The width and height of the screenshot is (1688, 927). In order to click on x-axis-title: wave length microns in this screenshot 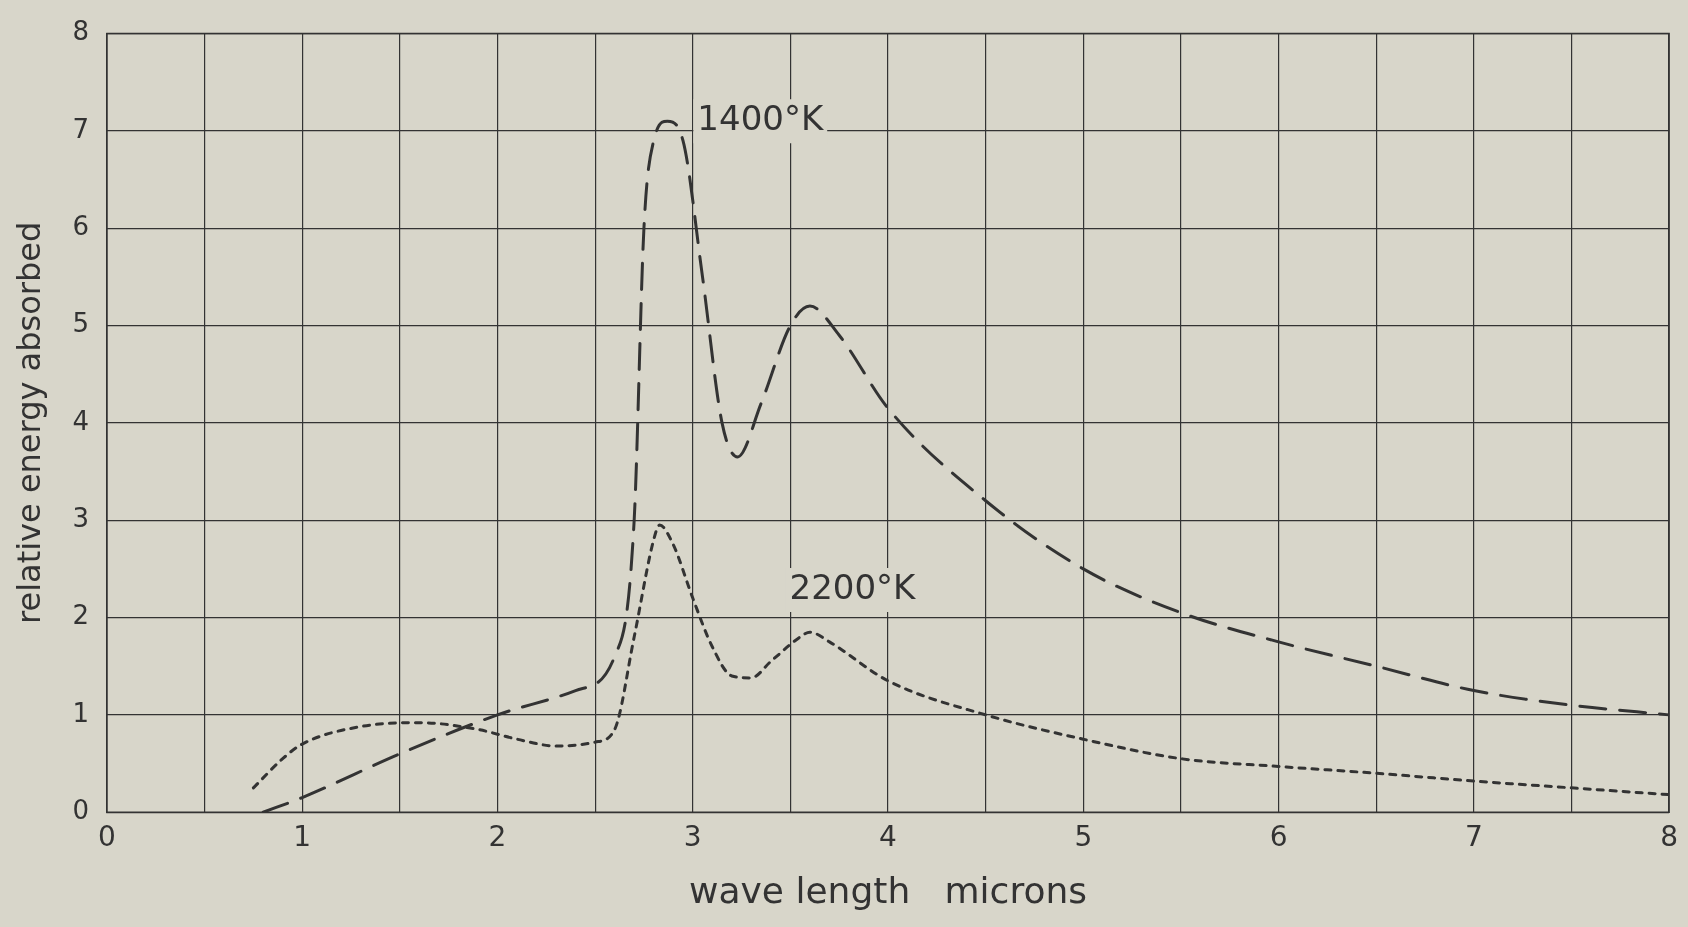, I will do `click(888, 890)`.